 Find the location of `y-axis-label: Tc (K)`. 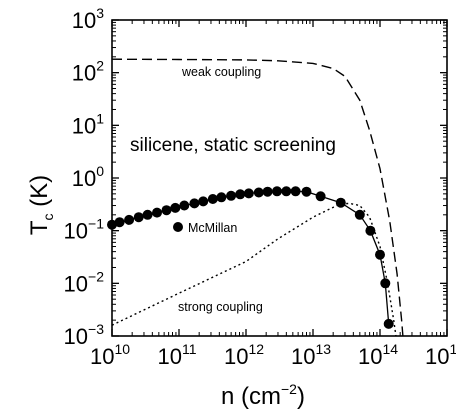

y-axis-label: Tc (K) is located at coordinates (41, 205).